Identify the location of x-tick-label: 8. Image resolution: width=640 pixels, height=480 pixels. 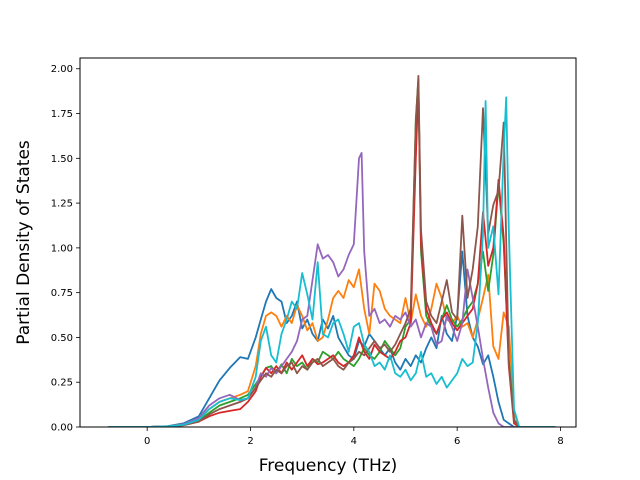
(560, 441).